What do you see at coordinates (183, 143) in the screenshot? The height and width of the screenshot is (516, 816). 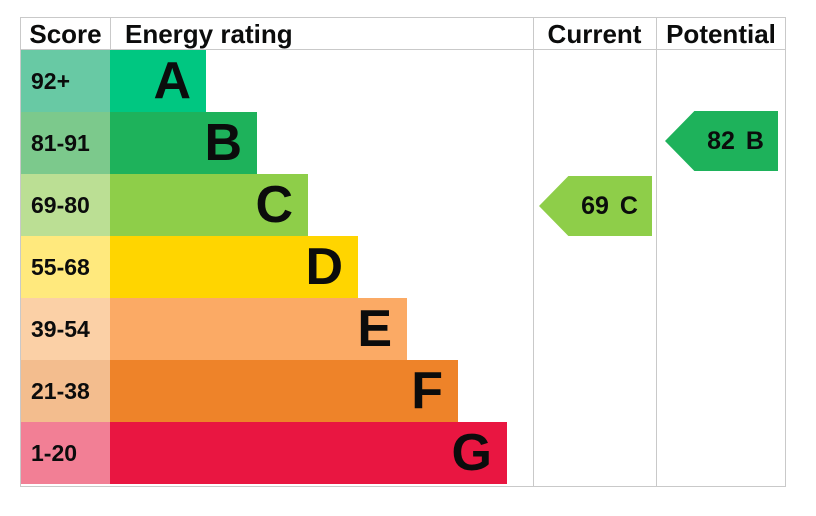 I see `band-bar-b: B` at bounding box center [183, 143].